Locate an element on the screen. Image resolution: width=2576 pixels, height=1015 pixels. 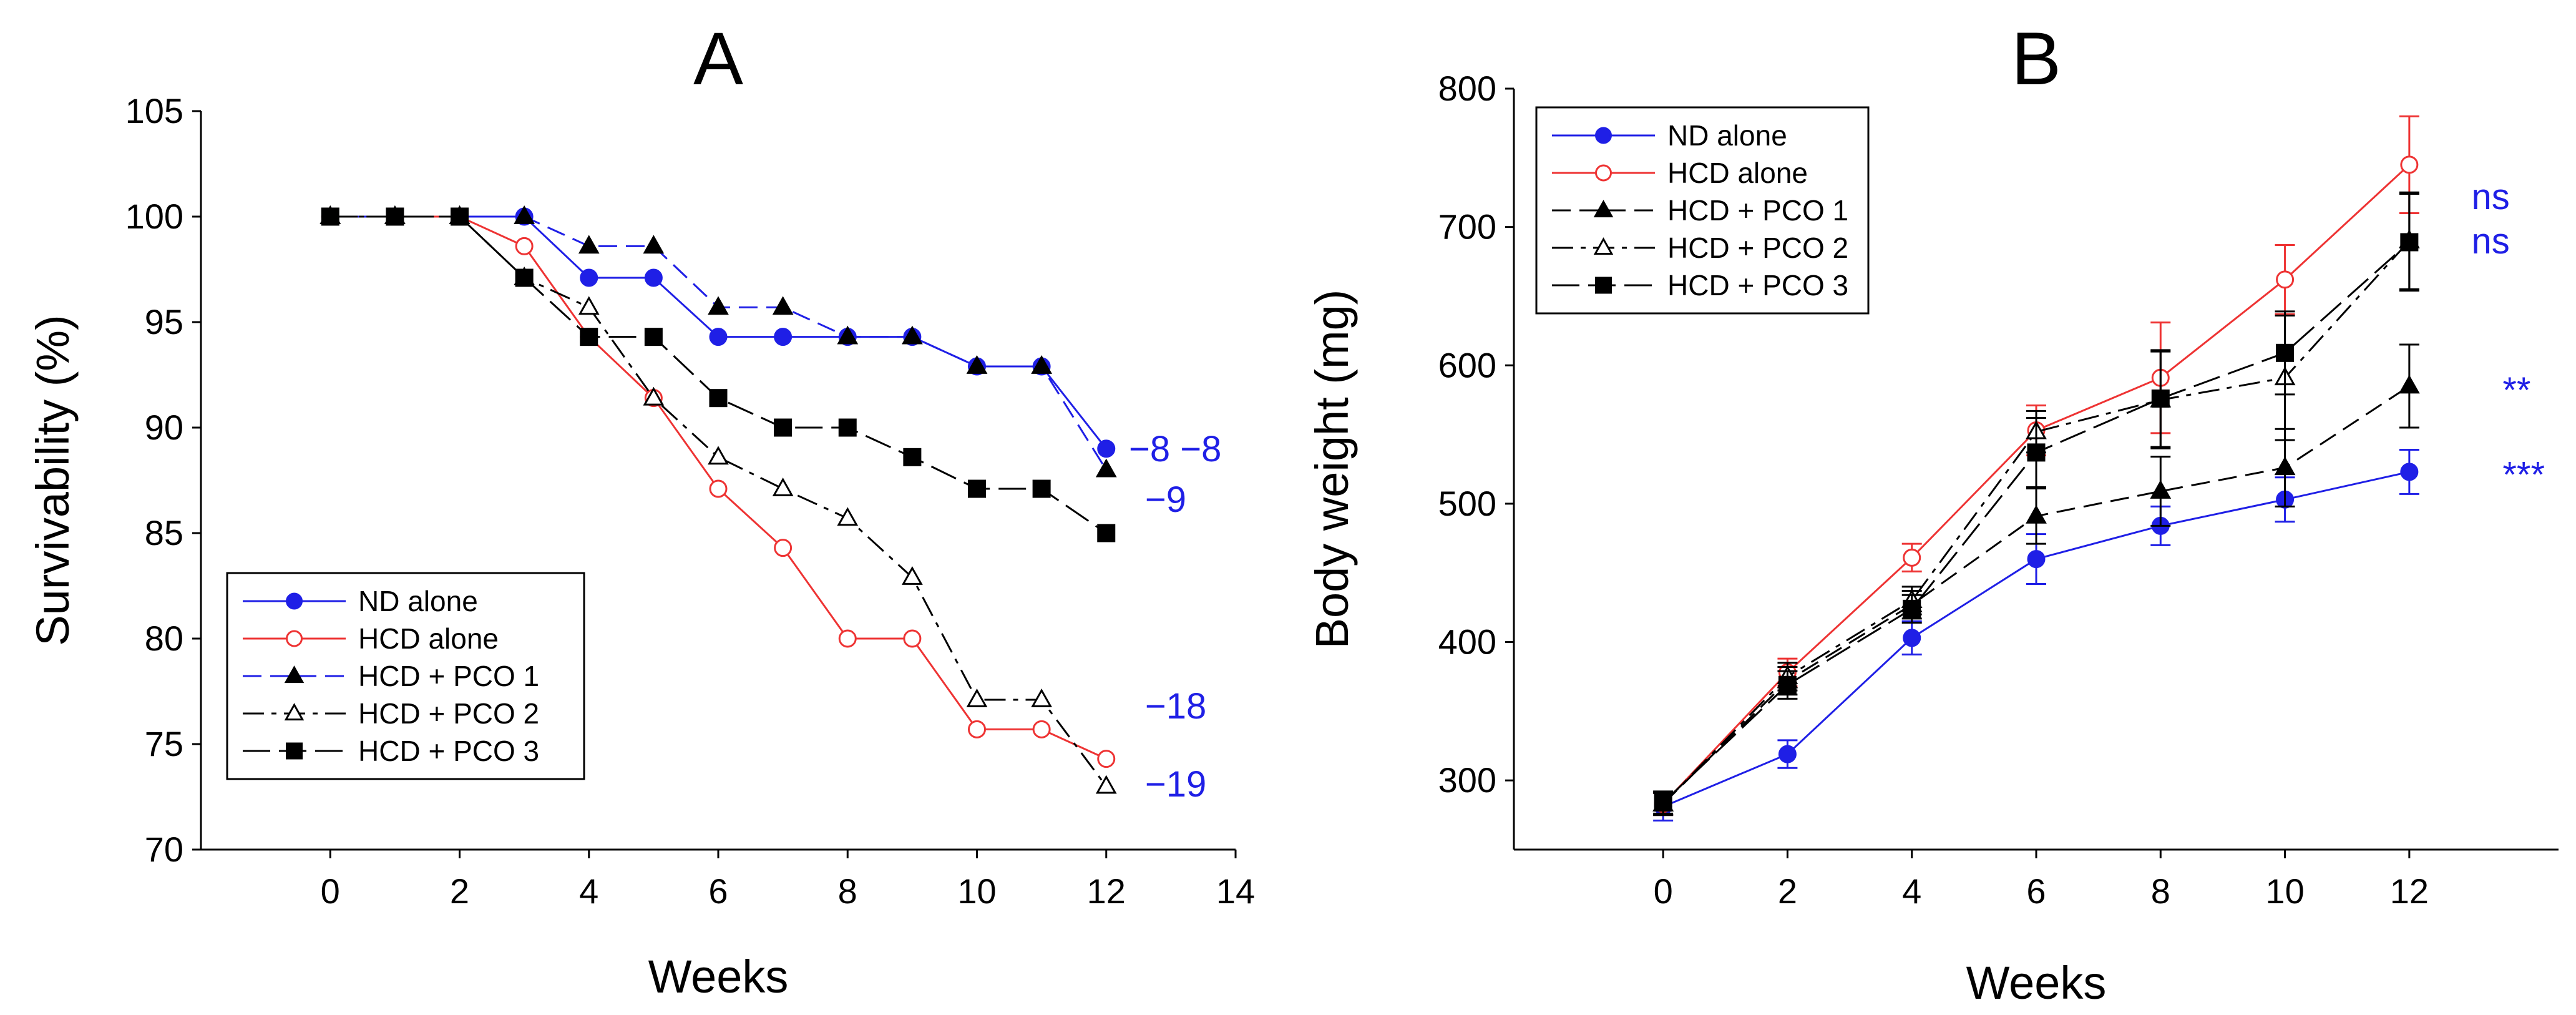
panel-a-x-tick-label: 14 is located at coordinates (1235, 891).